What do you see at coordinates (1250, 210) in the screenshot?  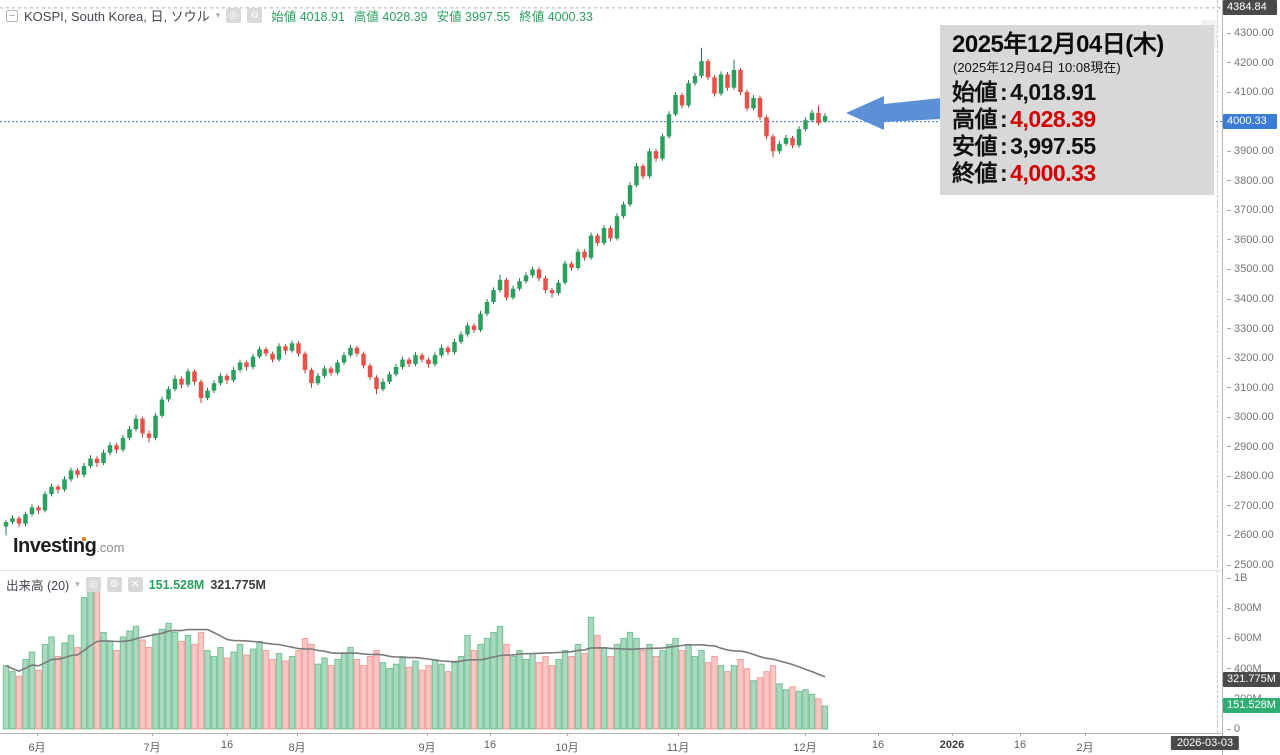 I see `price-axis-label: 3700.00` at bounding box center [1250, 210].